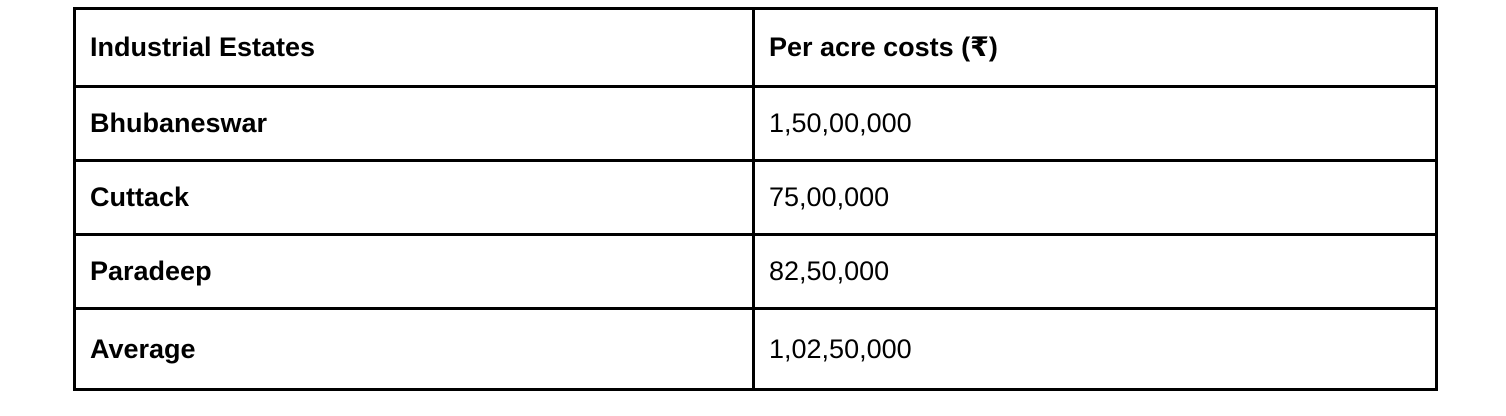  What do you see at coordinates (414, 349) in the screenshot?
I see `estate-name: Average` at bounding box center [414, 349].